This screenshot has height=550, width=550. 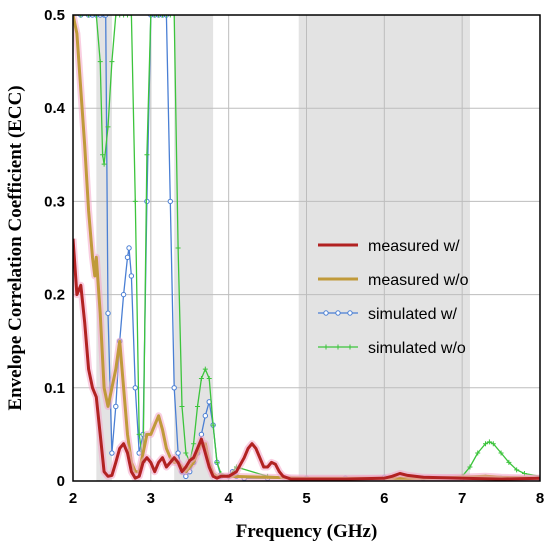 I want to click on shaded-band, so click(x=194, y=248).